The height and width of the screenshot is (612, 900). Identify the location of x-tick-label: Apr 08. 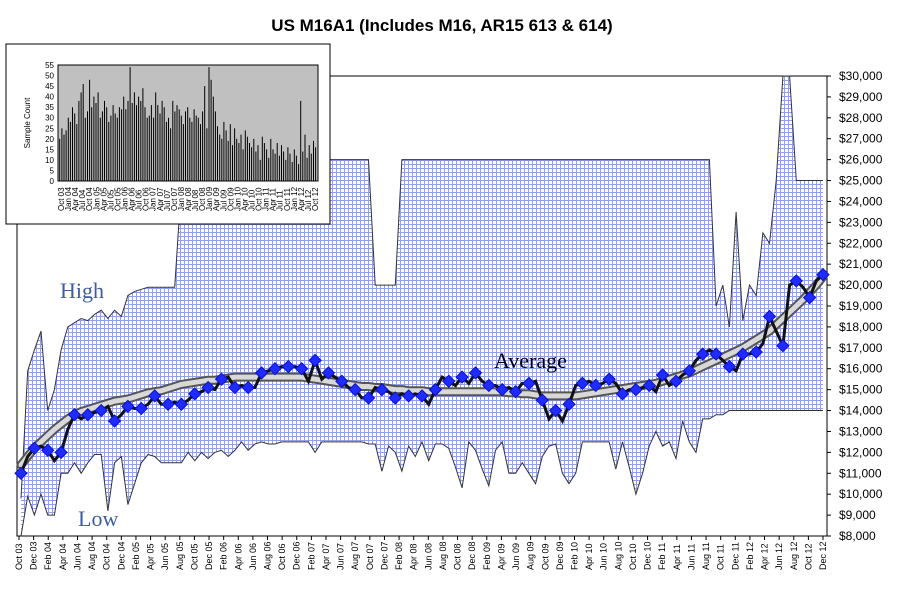
(414, 556).